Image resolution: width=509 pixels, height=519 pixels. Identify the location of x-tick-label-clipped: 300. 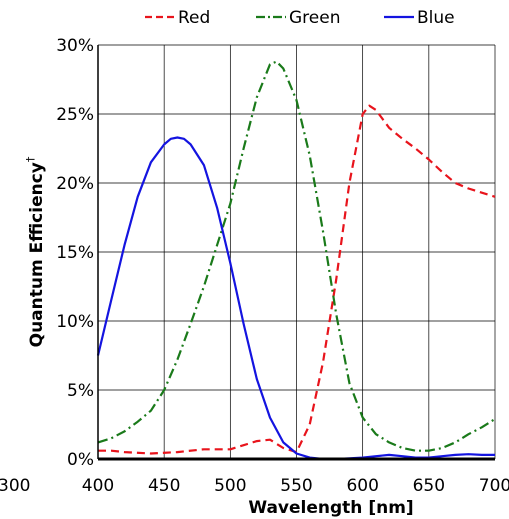
(15, 486).